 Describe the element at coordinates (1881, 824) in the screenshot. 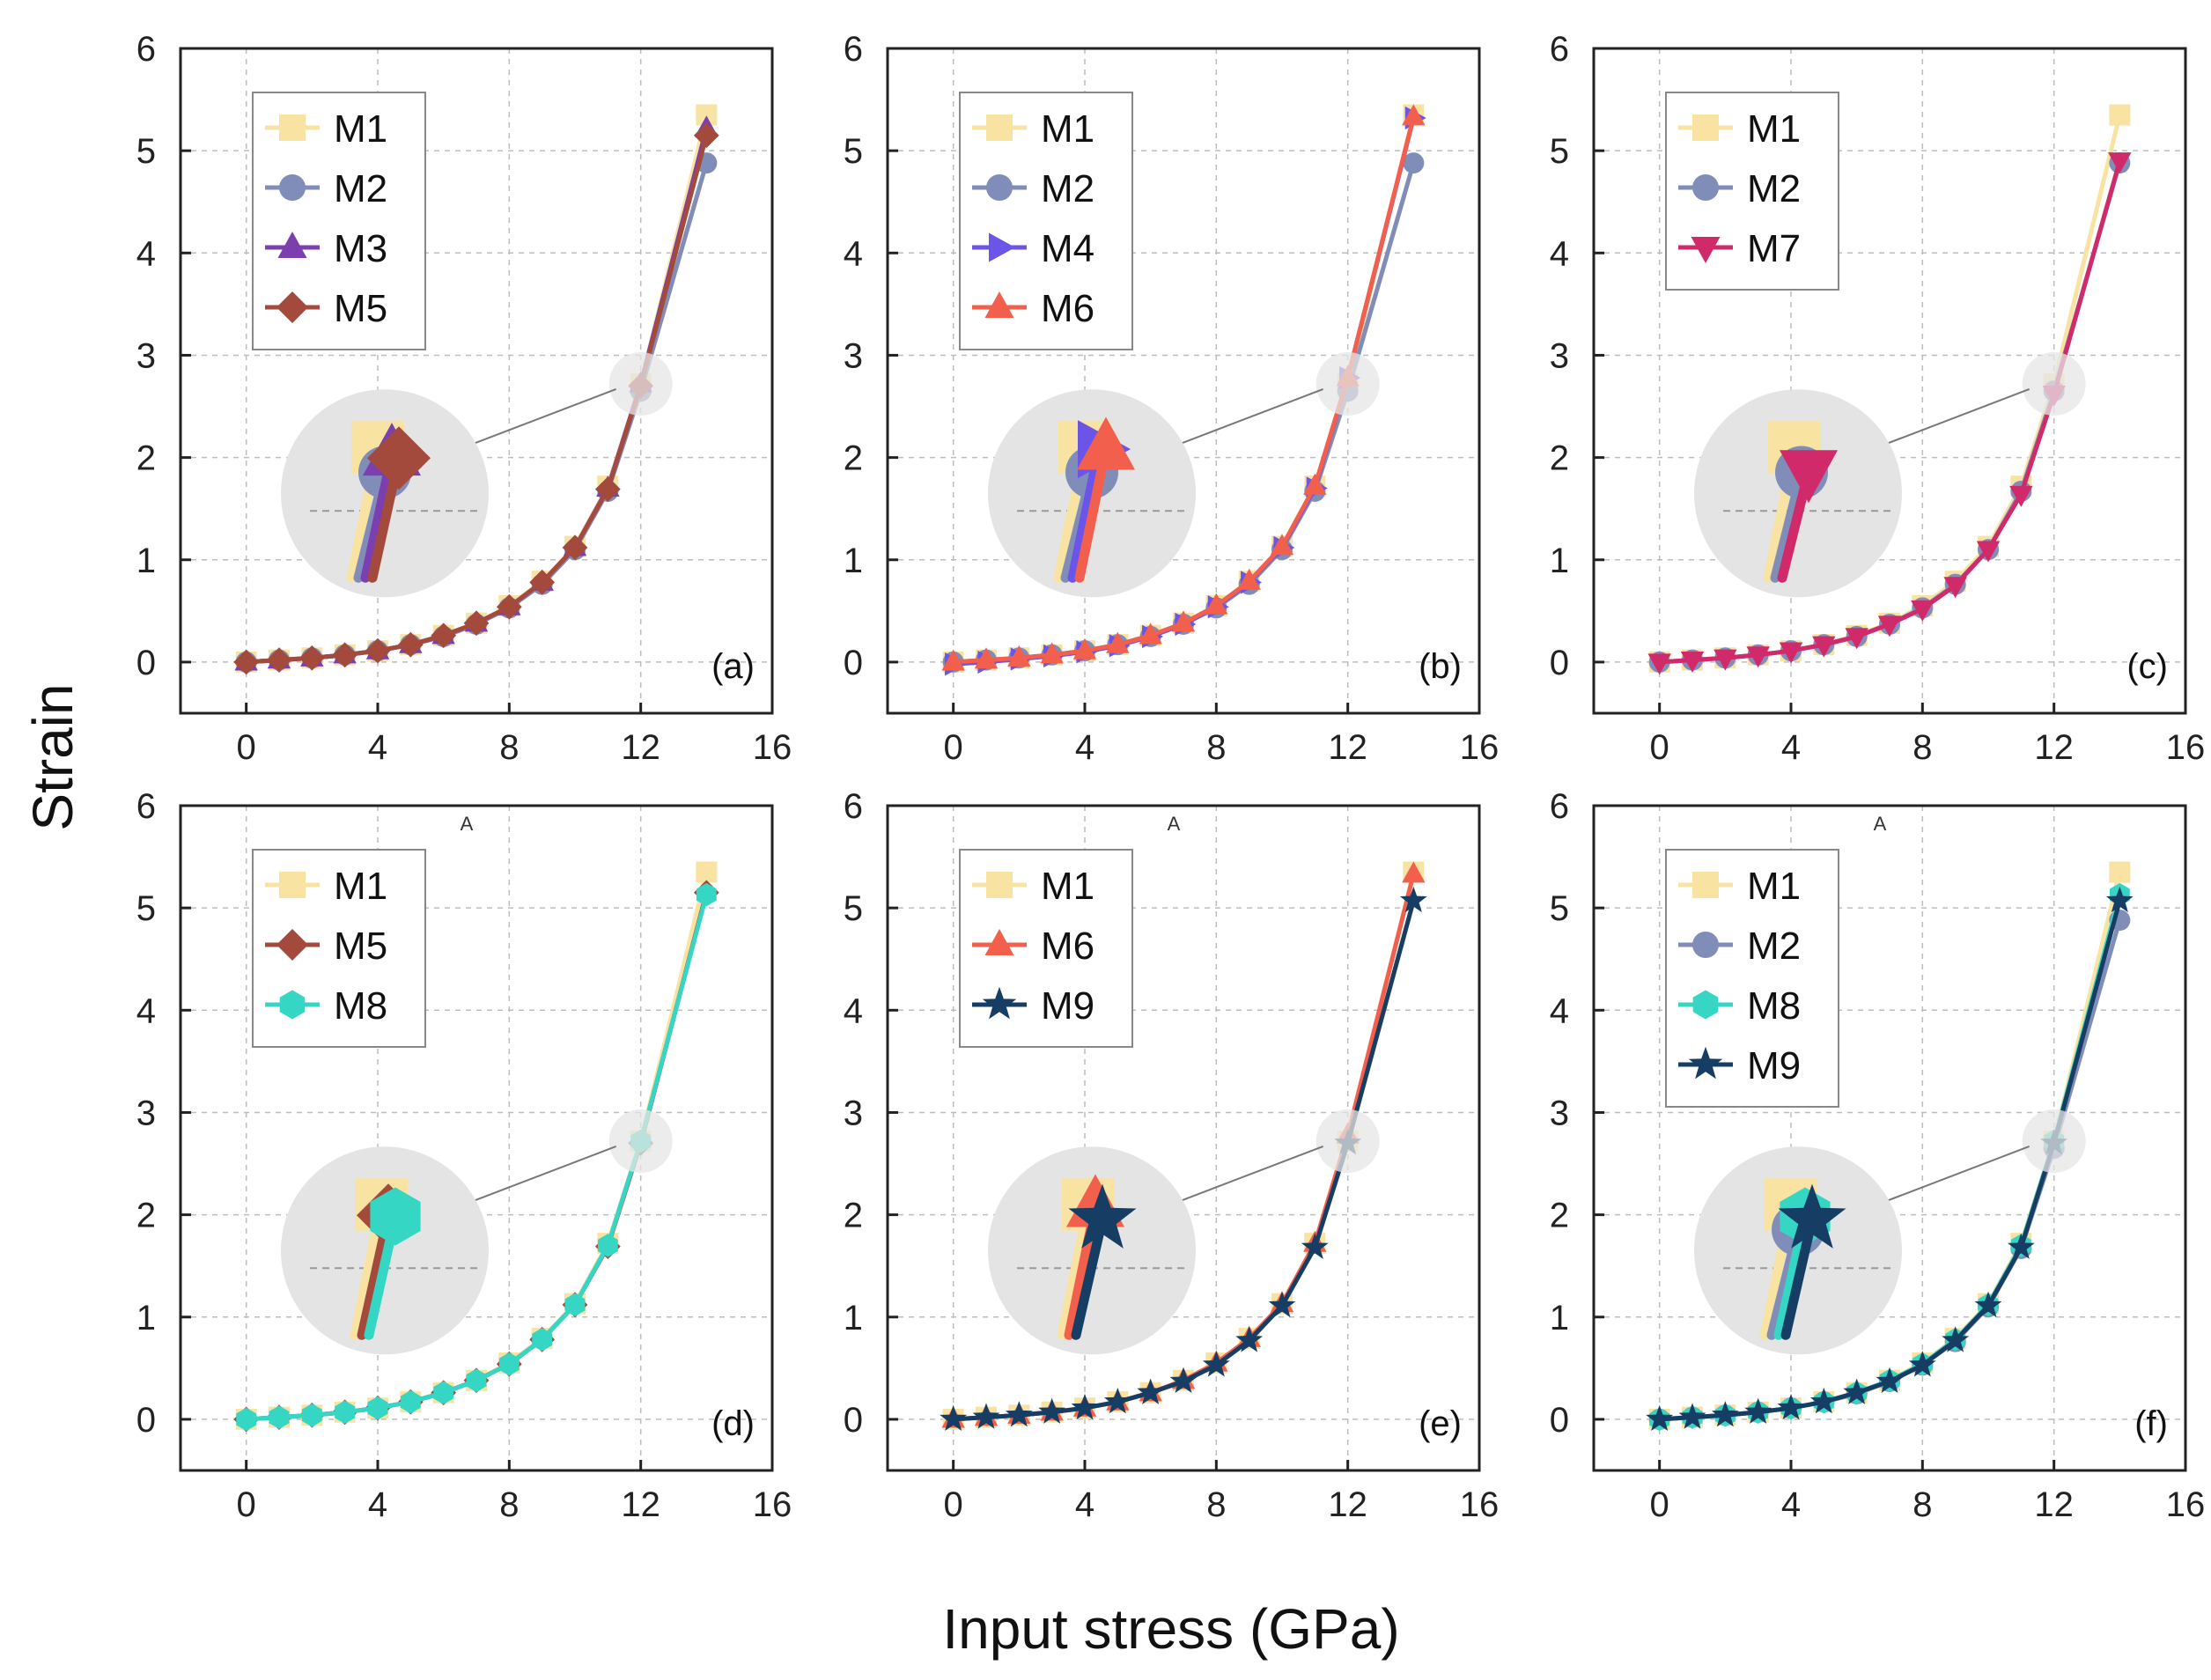

I see `stray-text: A` at that location.